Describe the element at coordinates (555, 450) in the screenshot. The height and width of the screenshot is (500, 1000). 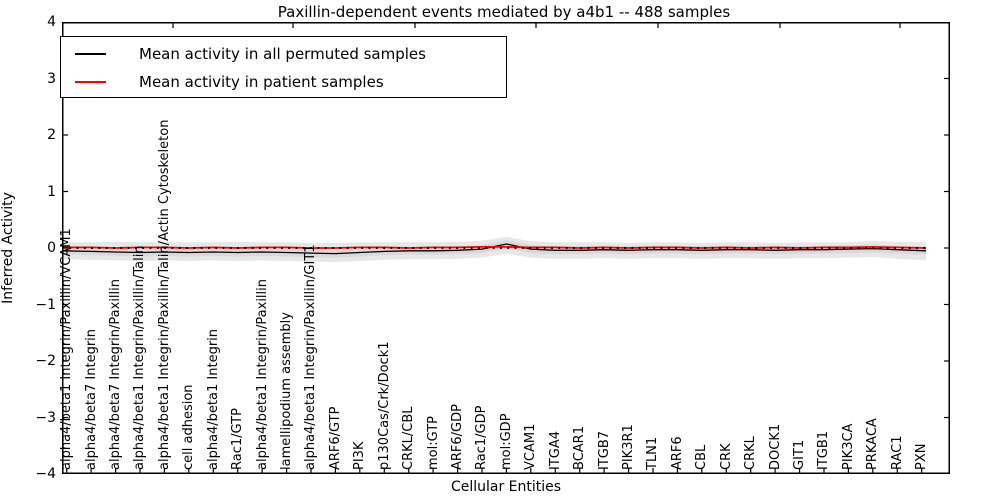
I see `x-tick-label: ITGA4` at that location.